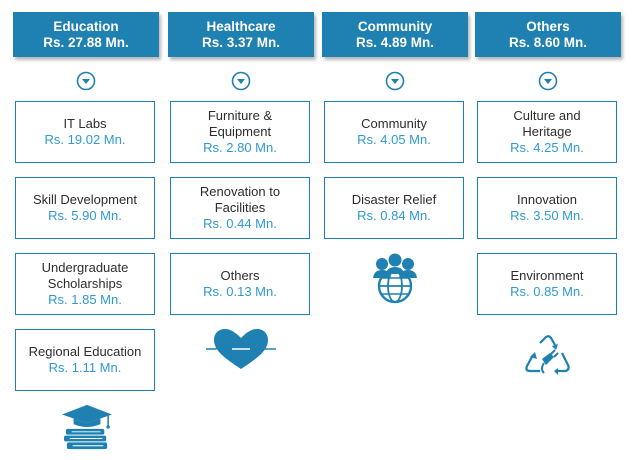 The width and height of the screenshot is (638, 460). I want to click on item-card: Disaster Relief Rs. 0.84 Mn., so click(394, 208).